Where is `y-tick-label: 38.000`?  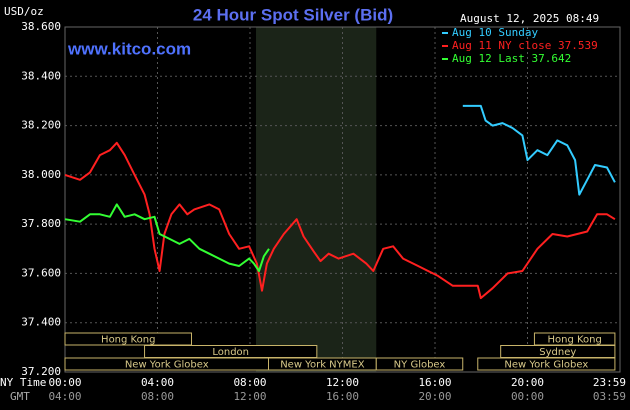 y-tick-label: 38.000 is located at coordinates (41, 174).